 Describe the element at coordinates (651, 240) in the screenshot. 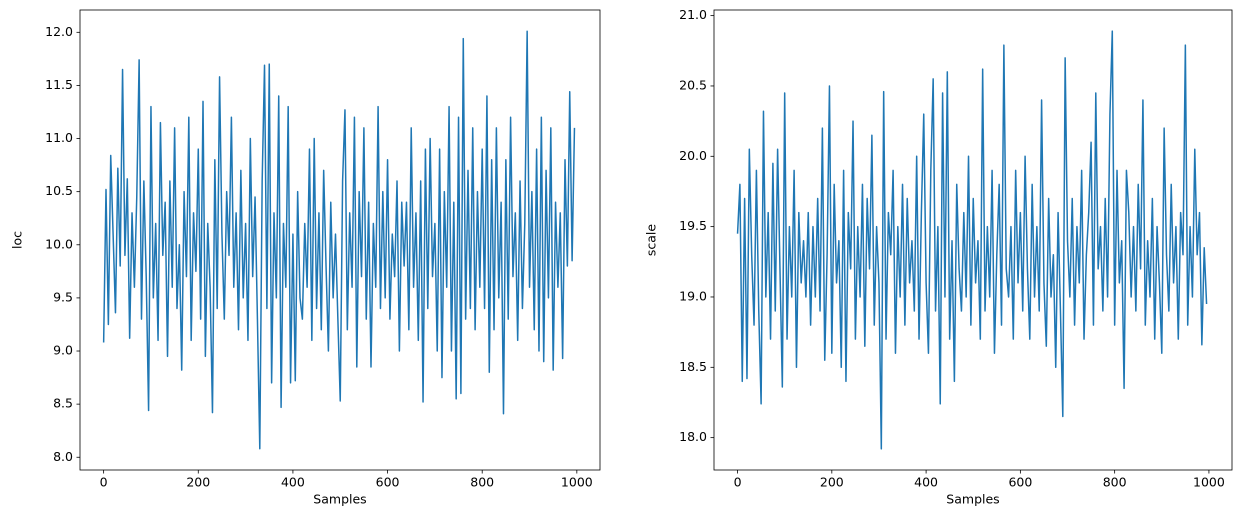

I see `y-axis-label: scale` at that location.